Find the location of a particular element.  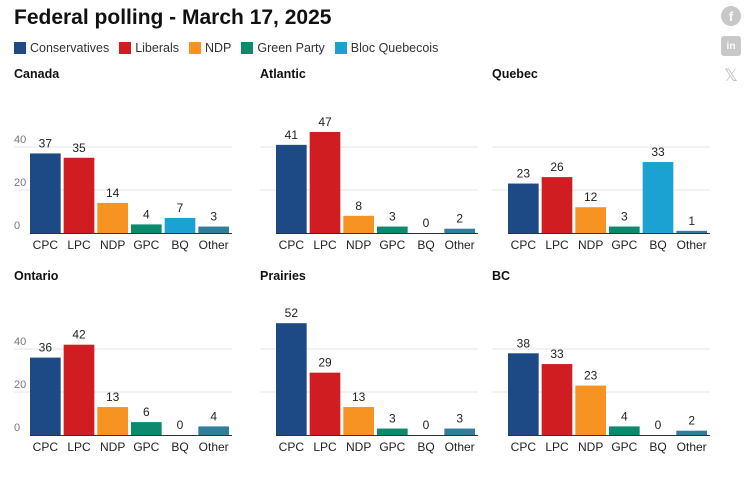

quebec-category-label-gpc: GPC is located at coordinates (624, 245).